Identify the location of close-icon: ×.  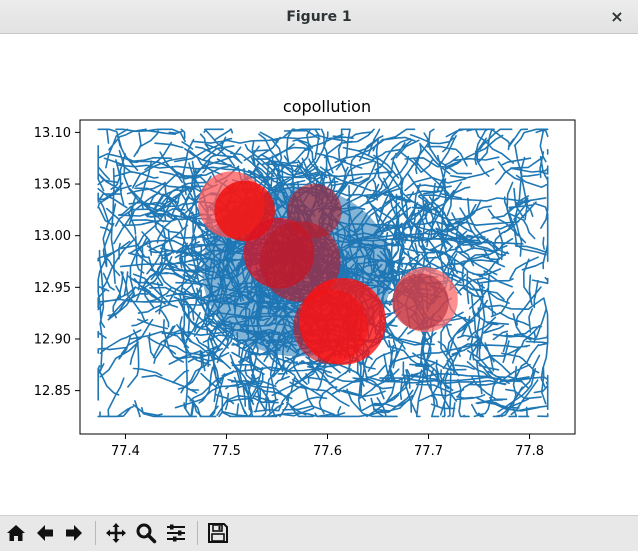
(617, 16).